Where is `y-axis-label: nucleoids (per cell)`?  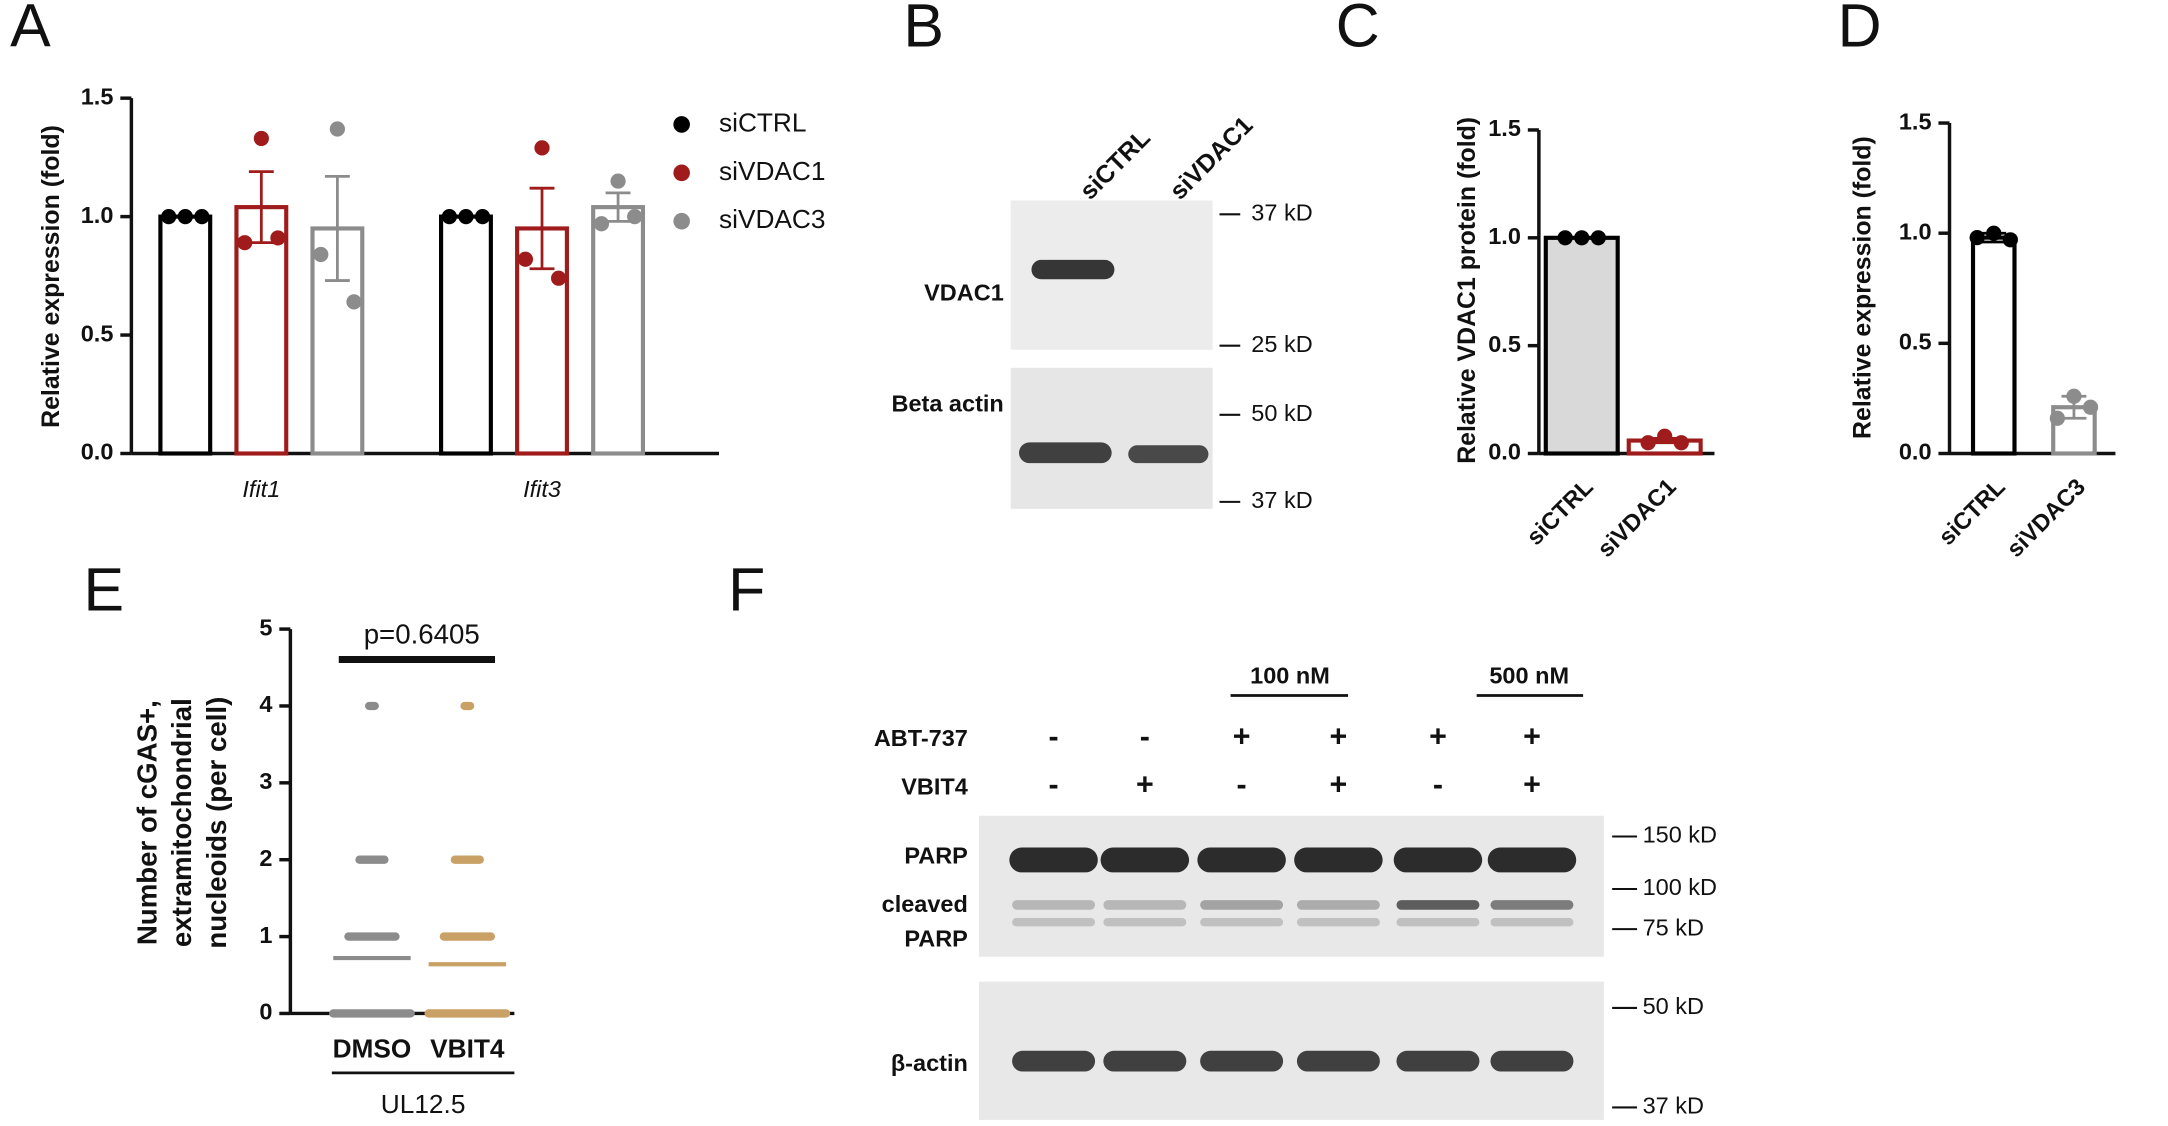 y-axis-label: nucleoids (per cell) is located at coordinates (216, 823).